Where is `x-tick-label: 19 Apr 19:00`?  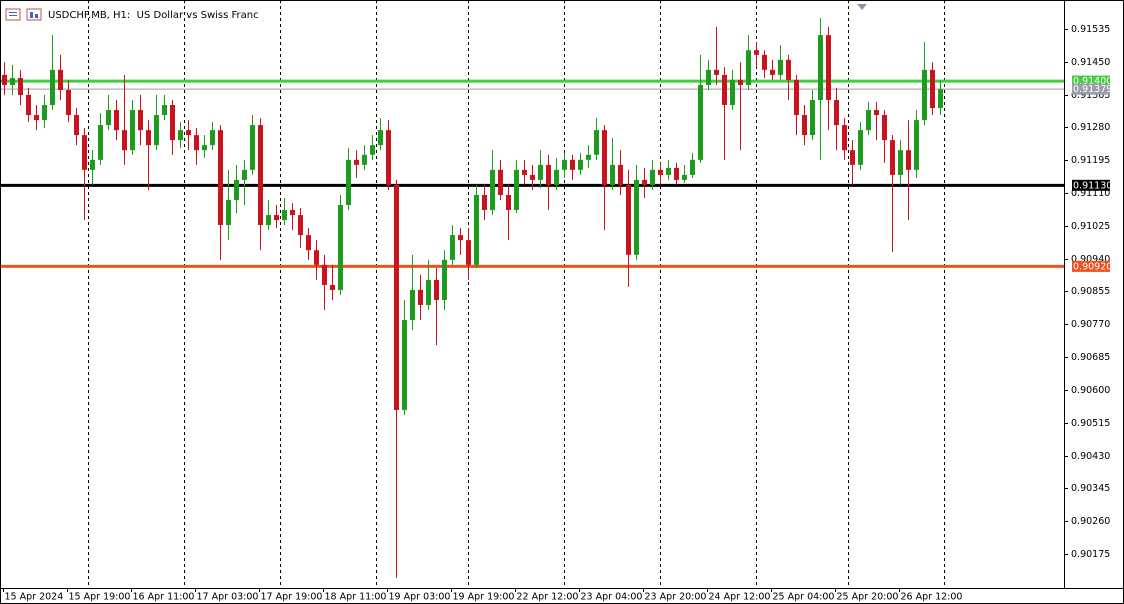 x-tick-label: 19 Apr 19:00 is located at coordinates (484, 597).